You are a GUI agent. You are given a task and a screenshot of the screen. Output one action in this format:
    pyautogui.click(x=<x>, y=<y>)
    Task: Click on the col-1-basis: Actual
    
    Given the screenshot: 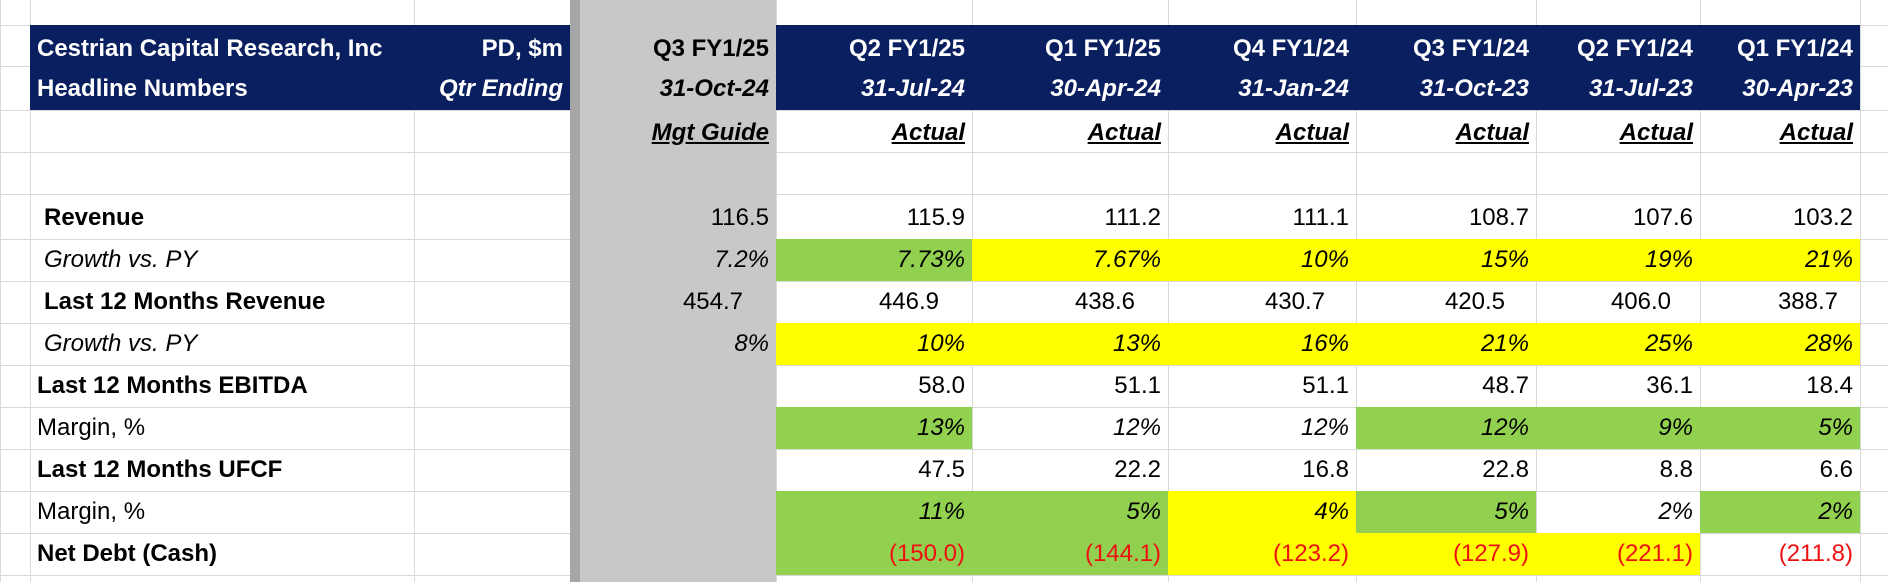 What is the action you would take?
    pyautogui.click(x=928, y=132)
    